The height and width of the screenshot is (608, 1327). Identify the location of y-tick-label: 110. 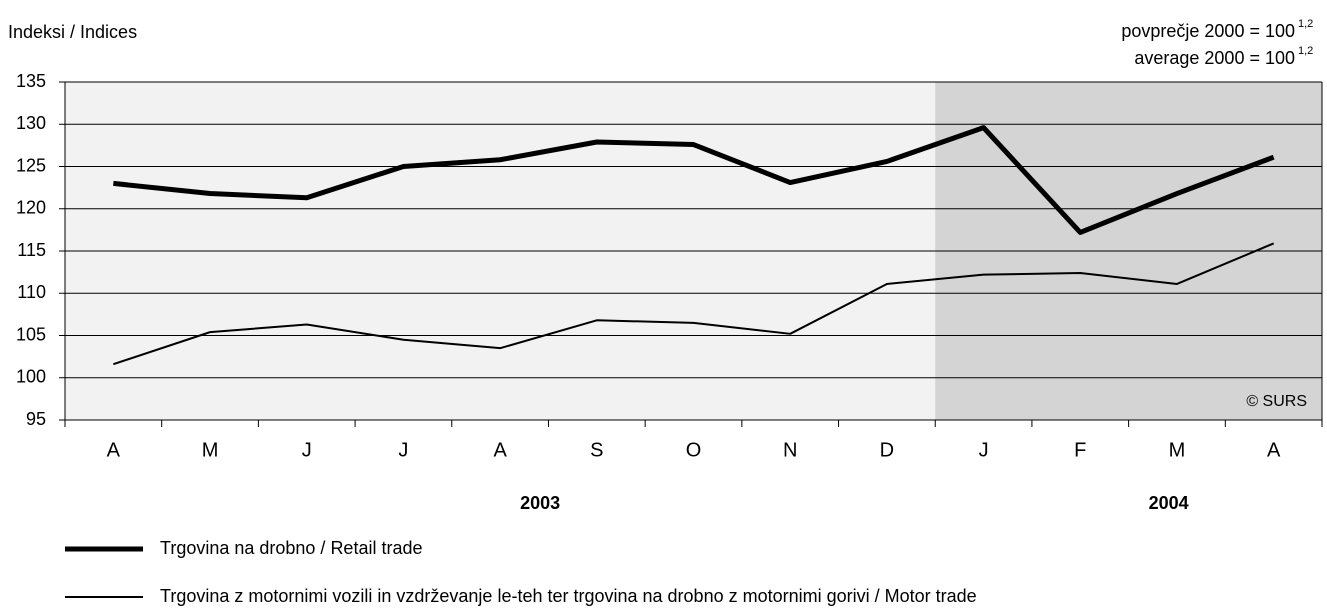
(31, 292).